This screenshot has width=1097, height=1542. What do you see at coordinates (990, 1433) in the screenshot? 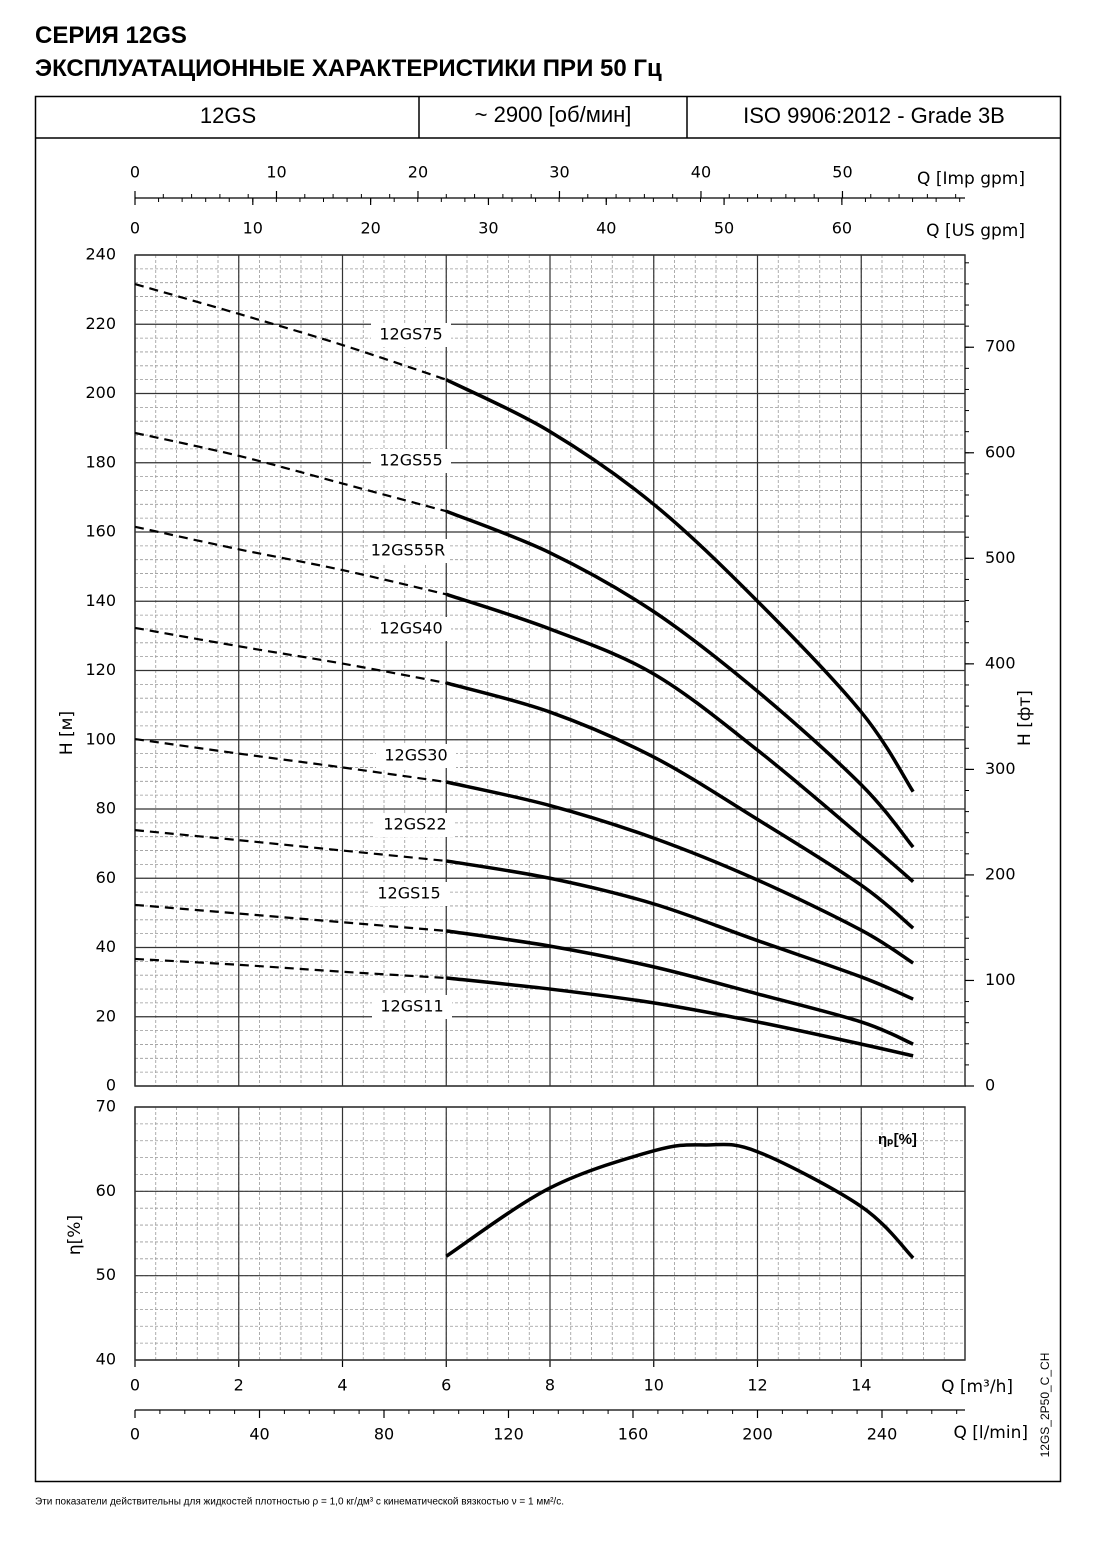
I see `bottom-axis-label: Q [l/min]` at bounding box center [990, 1433].